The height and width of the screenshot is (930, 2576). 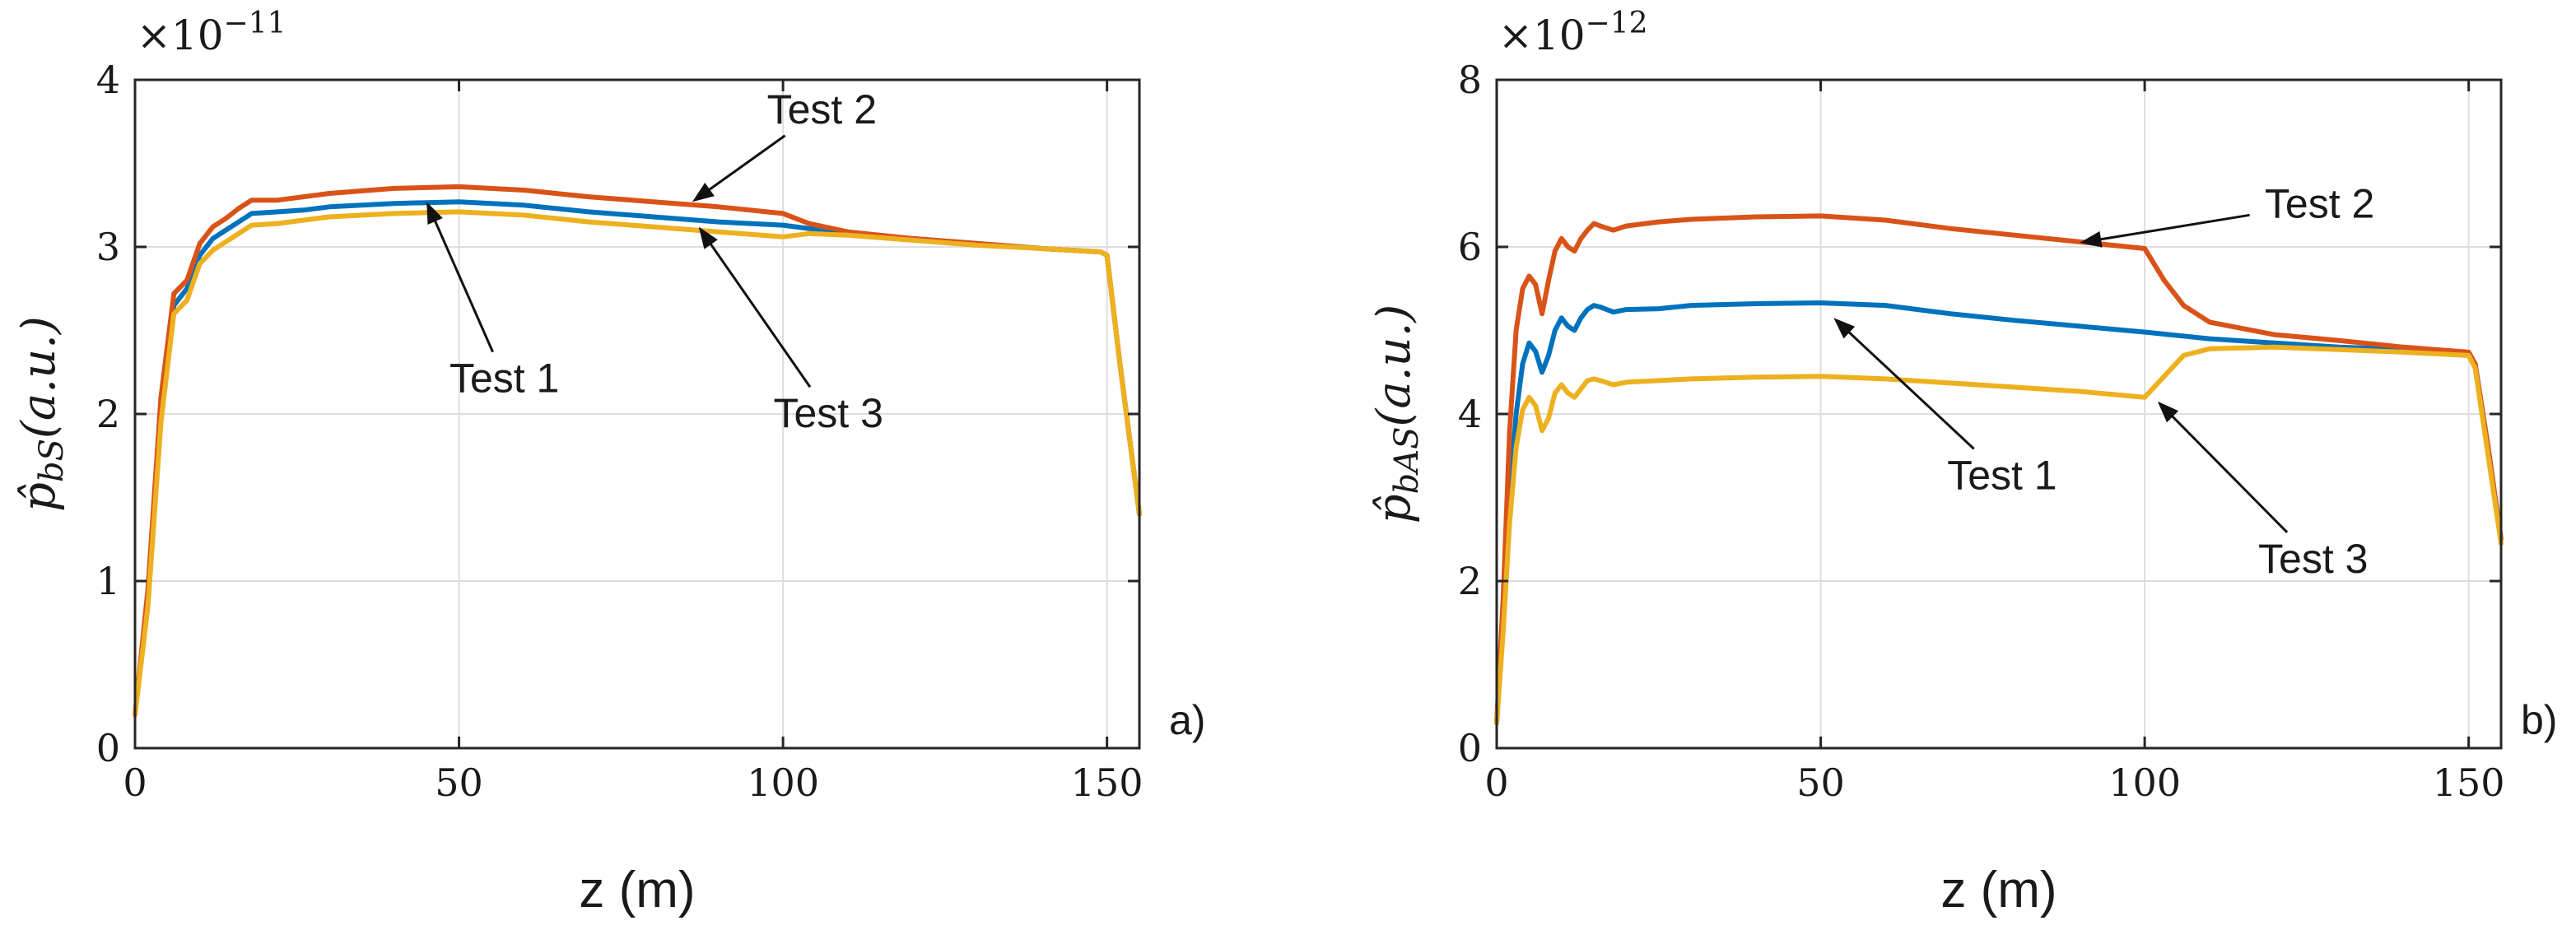 What do you see at coordinates (1470, 80) in the screenshot?
I see `panel-b-y-tick-label-4: 8` at bounding box center [1470, 80].